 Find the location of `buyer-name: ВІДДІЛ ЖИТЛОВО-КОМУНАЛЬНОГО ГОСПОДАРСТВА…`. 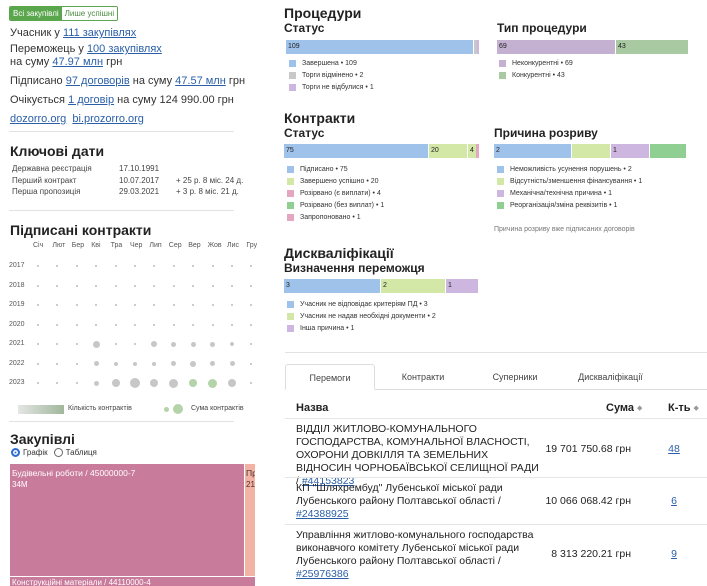

buyer-name: ВІДДІЛ ЖИТЛОВО-КОМУНАЛЬНОГО ГОСПОДАРСТВА… is located at coordinates (417, 455).